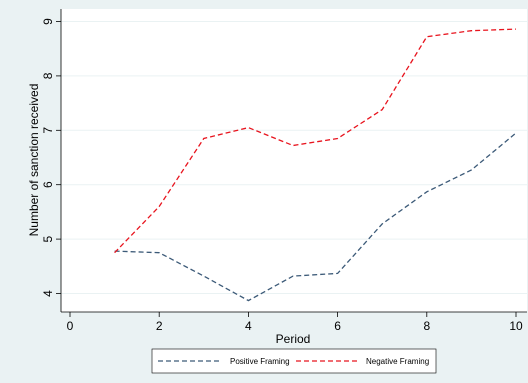 This screenshot has width=528, height=383. I want to click on y-tick-label-4: 4, so click(48, 293).